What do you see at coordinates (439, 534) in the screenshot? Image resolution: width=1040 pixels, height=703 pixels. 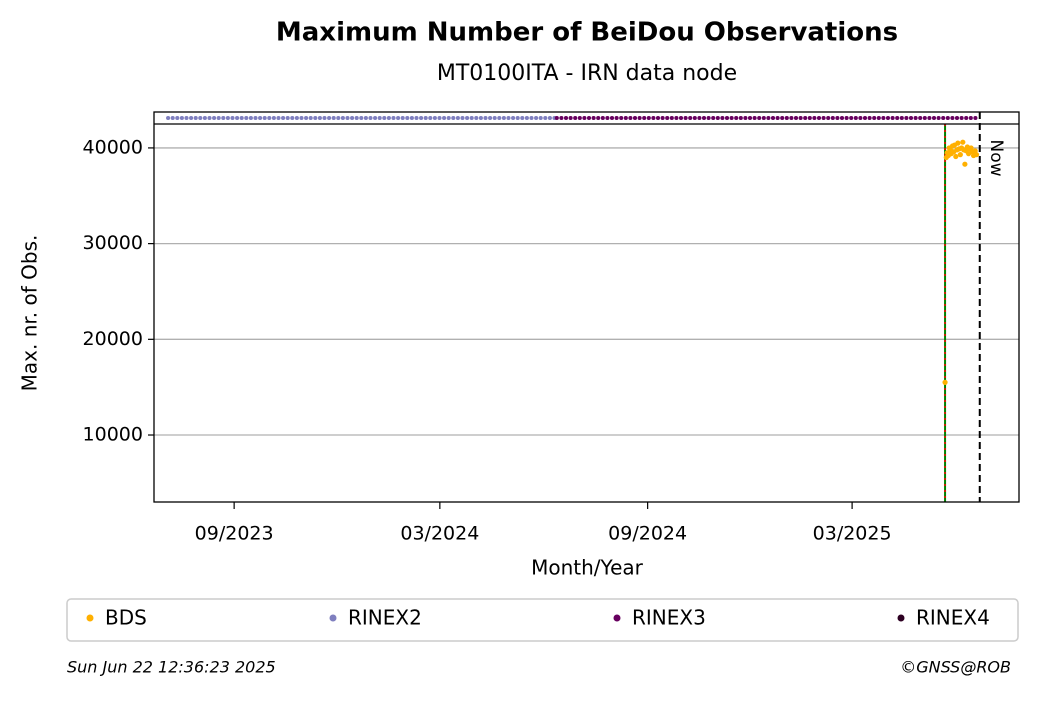 I see `x-tick-label: 03/2024` at bounding box center [439, 534].